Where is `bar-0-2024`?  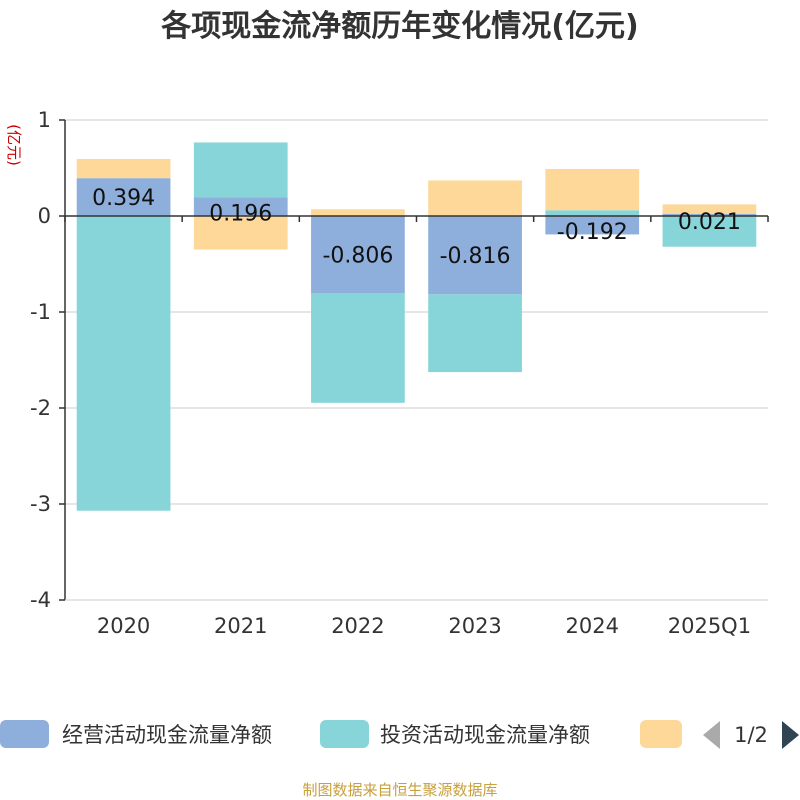 bar-0-2024 is located at coordinates (592, 225).